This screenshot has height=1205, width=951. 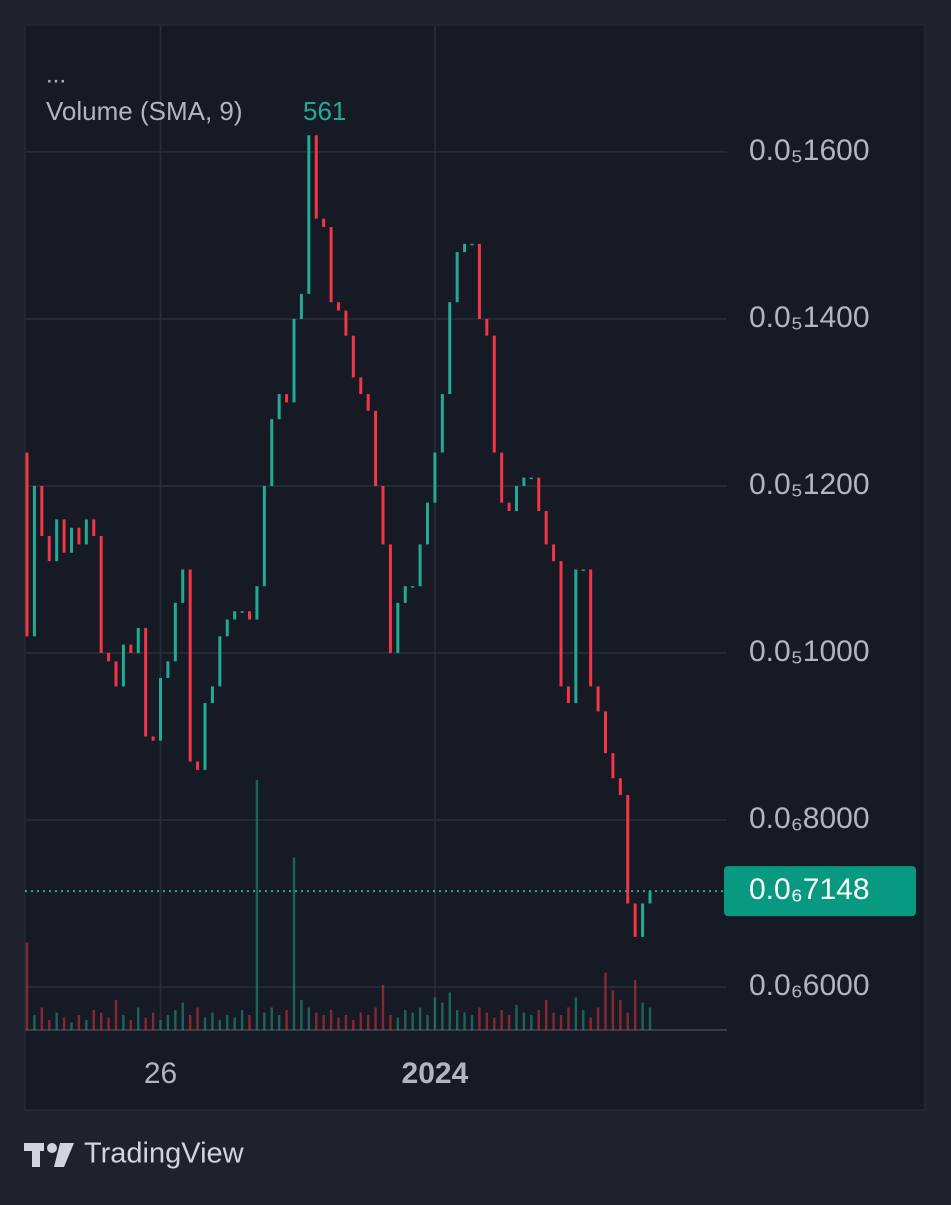 What do you see at coordinates (809, 484) in the screenshot?
I see `y-tick-label: 0.0₅1200` at bounding box center [809, 484].